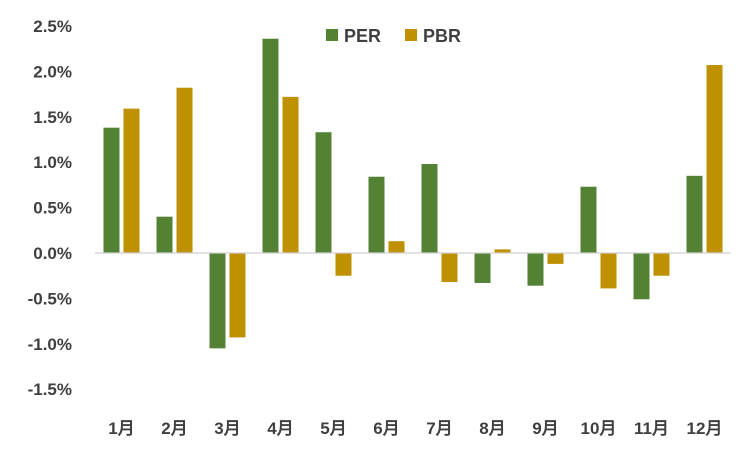 The width and height of the screenshot is (751, 450). Describe the element at coordinates (442, 36) in the screenshot. I see `legend-label-pbr: PBR` at that location.